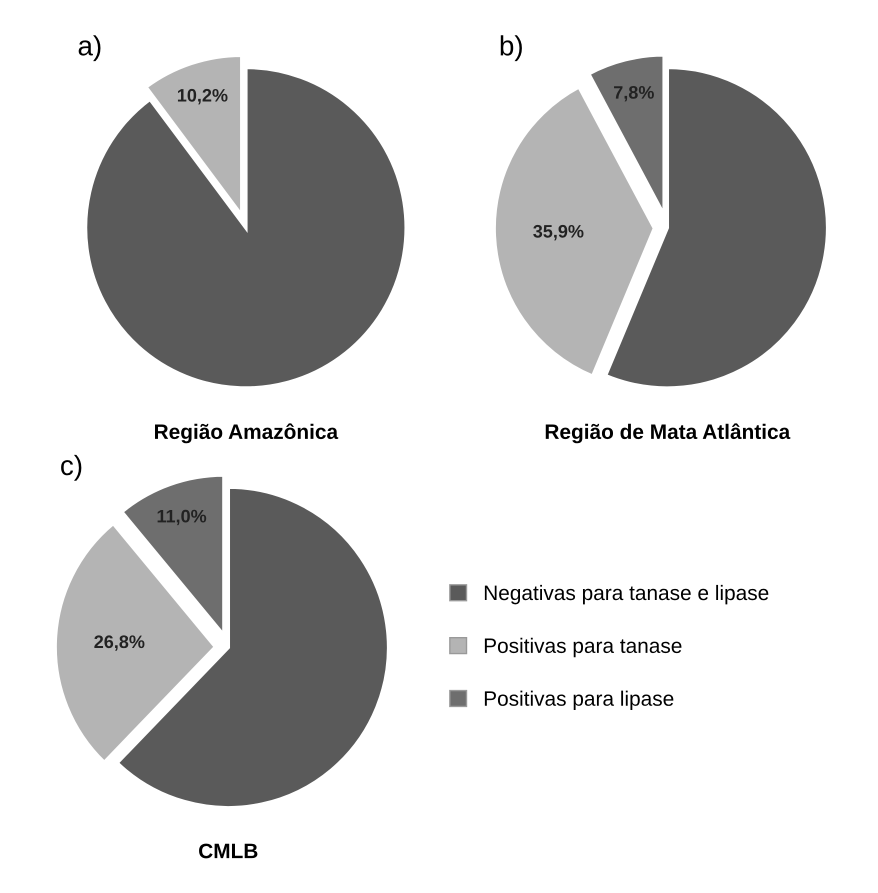 The image size is (878, 893). What do you see at coordinates (583, 648) in the screenshot?
I see `legend-label: Positivas para tanase` at bounding box center [583, 648].